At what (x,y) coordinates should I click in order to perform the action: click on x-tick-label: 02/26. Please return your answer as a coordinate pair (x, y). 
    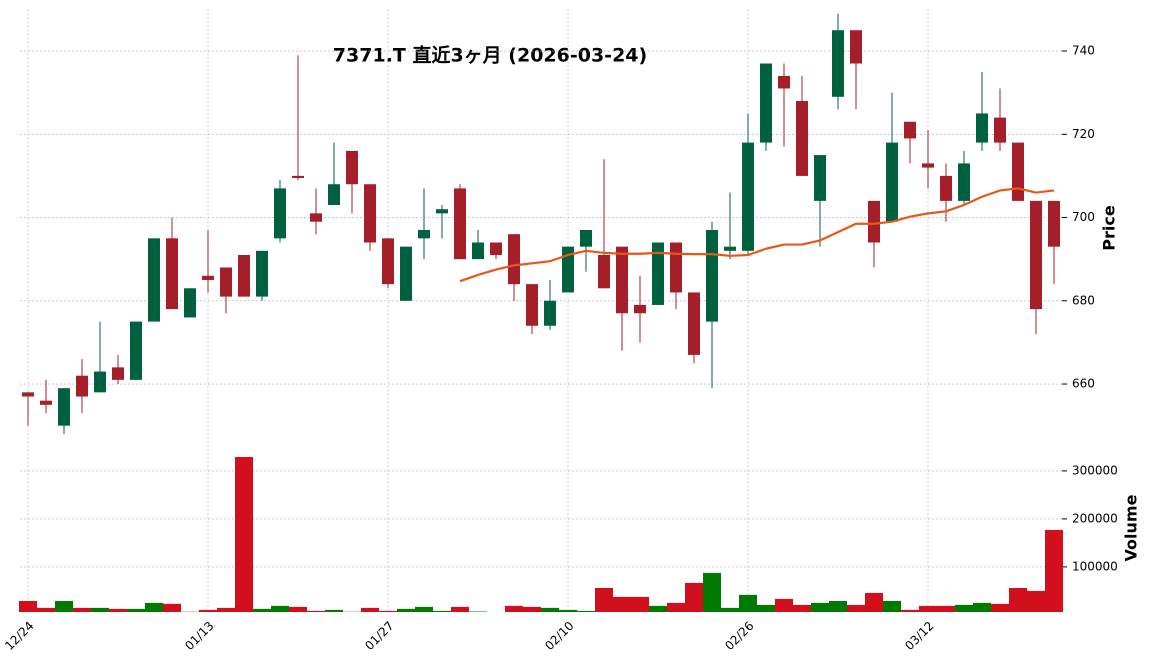
    Looking at the image, I should click on (739, 636).